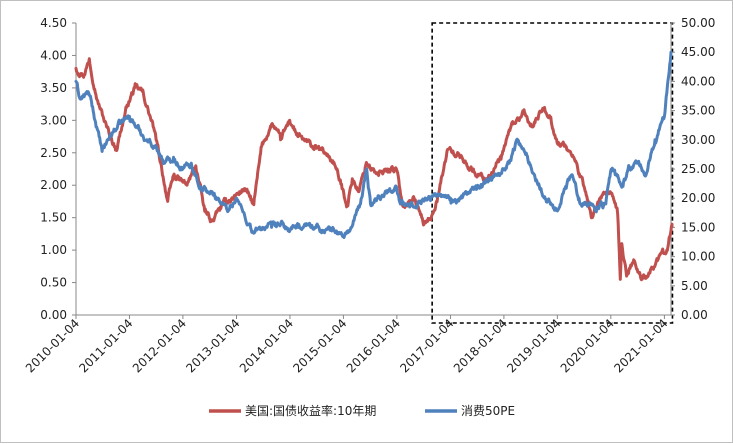  I want to click on x-tick-label: 2021-01-04, so click(640, 345).